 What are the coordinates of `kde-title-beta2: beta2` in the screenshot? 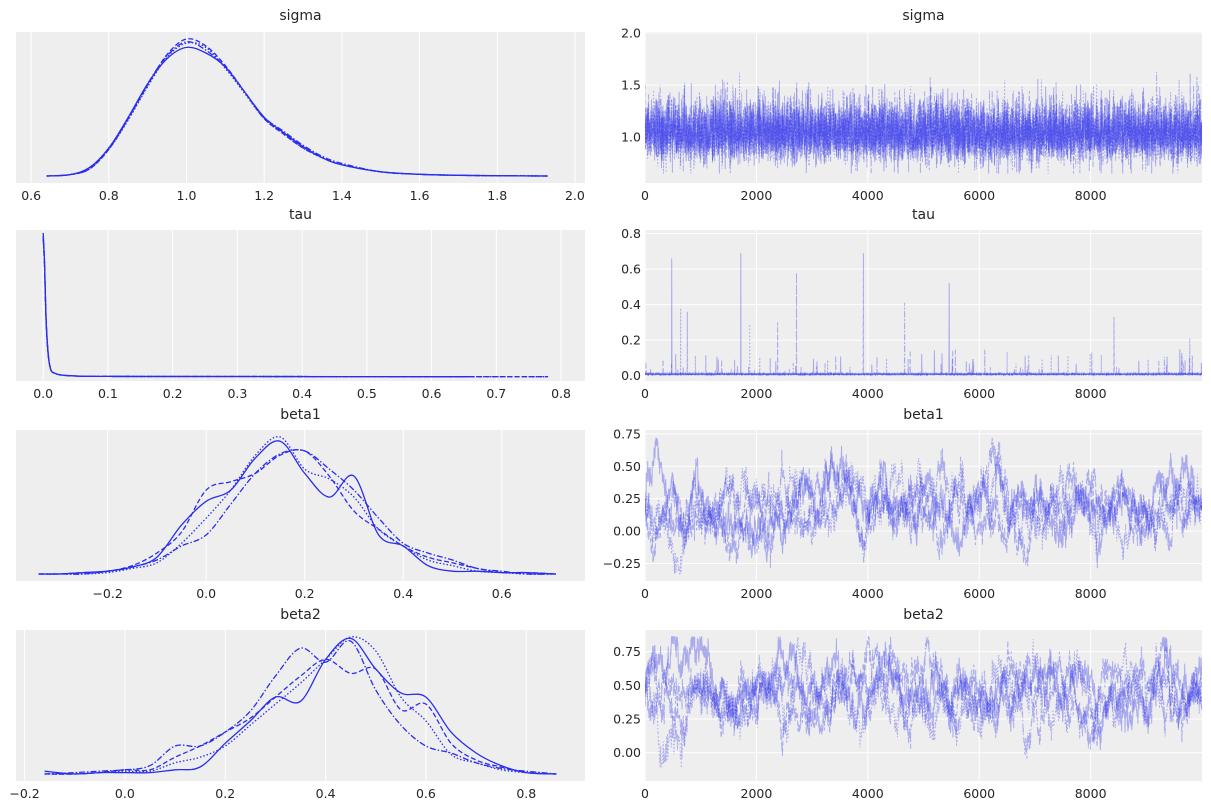 It's located at (300, 615).